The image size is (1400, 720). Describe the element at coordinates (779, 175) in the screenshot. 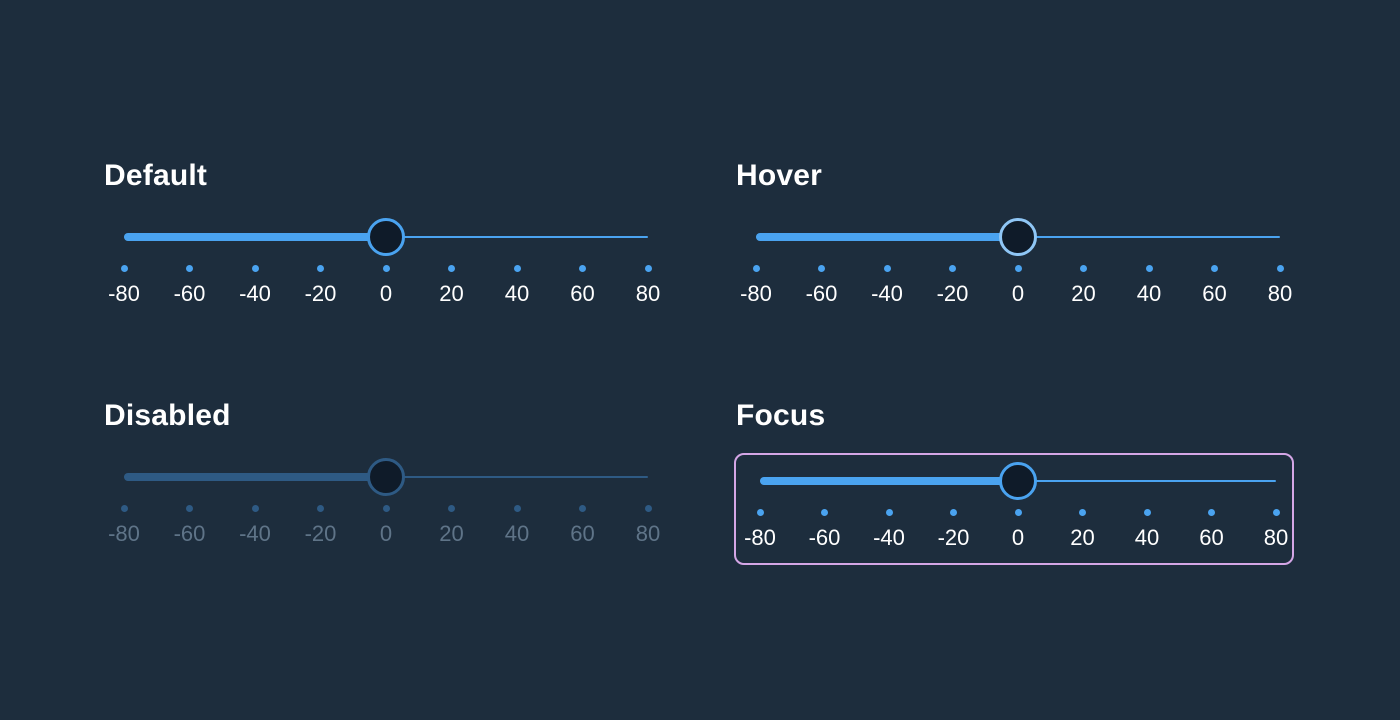

I see `panel-title: Hover` at that location.